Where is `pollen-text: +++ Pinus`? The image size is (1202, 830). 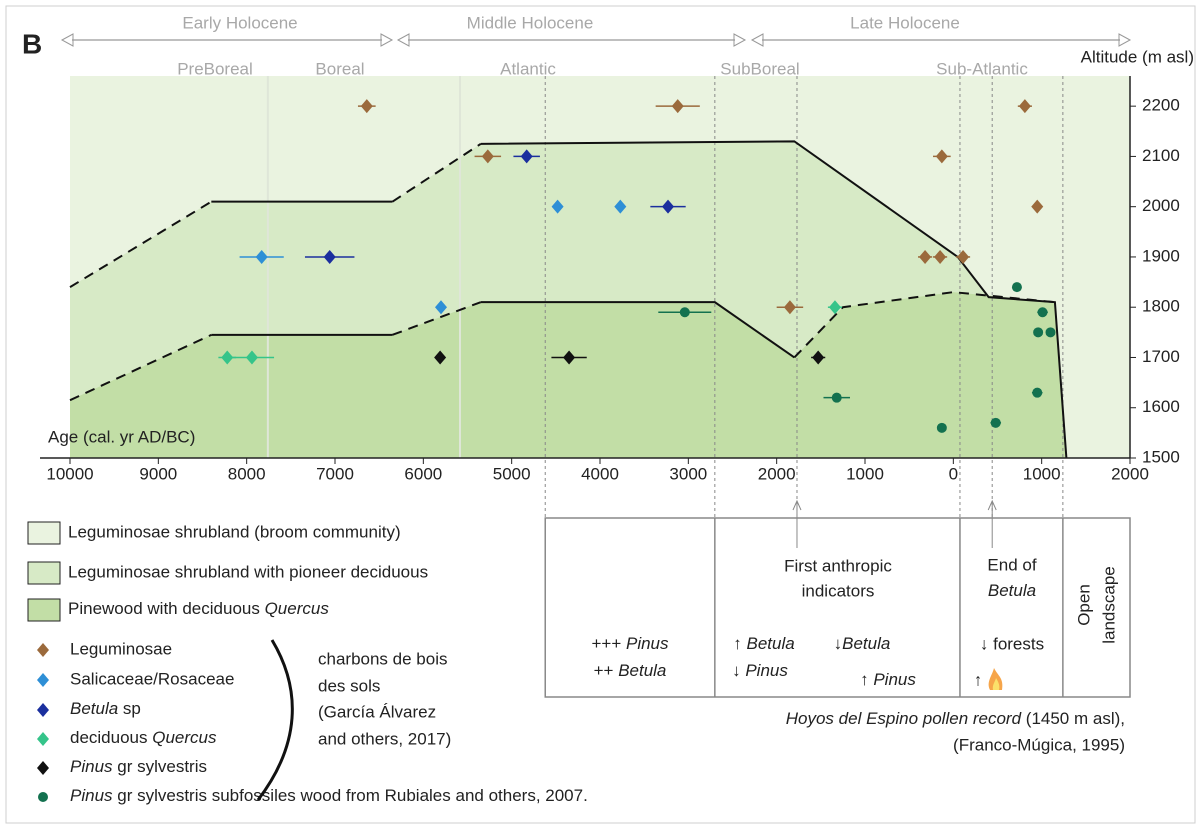 pollen-text: +++ Pinus is located at coordinates (630, 643).